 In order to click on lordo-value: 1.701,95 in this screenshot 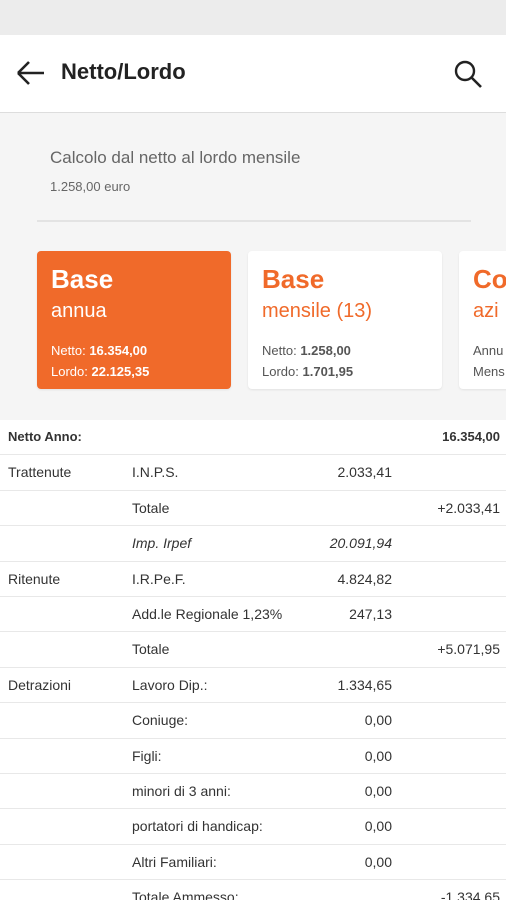, I will do `click(328, 371)`.